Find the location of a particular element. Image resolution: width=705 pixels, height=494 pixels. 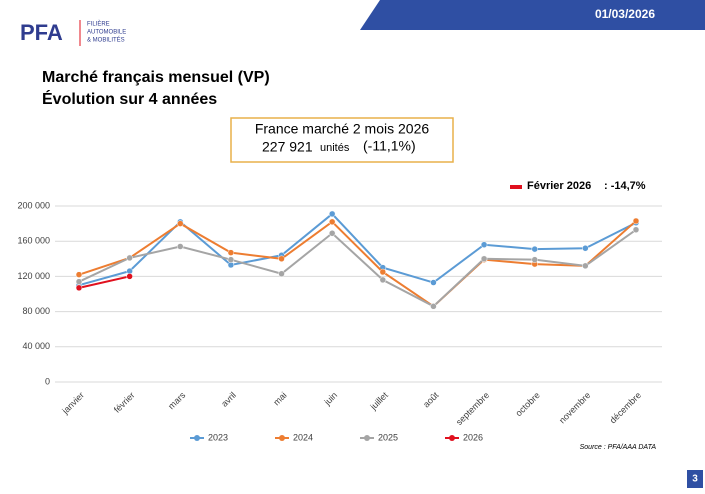

logo: PFA is located at coordinates (41, 32).